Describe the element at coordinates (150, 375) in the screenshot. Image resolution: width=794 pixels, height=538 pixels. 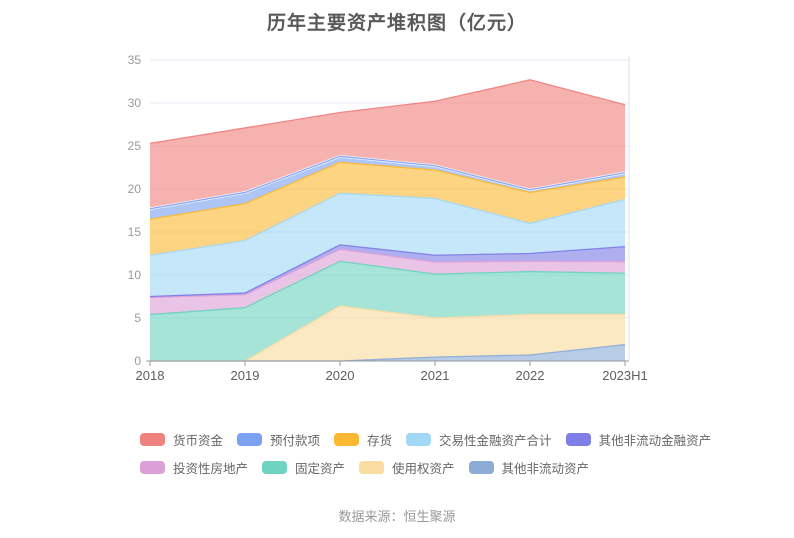
I see `x-axis-tick-label: 2018` at that location.